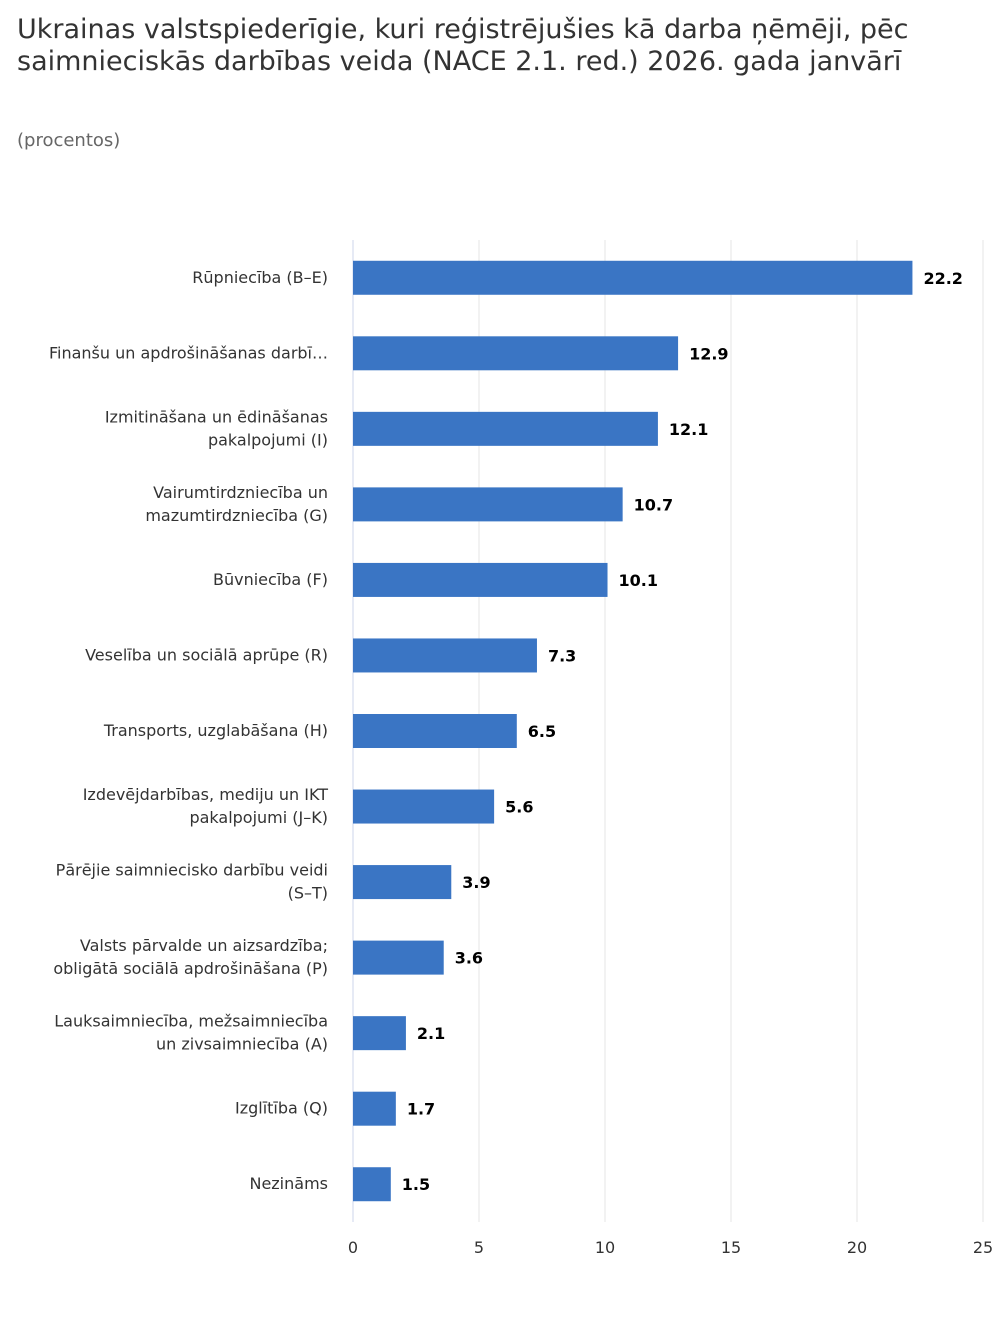 Image resolution: width=1000 pixels, height=1334 pixels. Describe the element at coordinates (353, 1247) in the screenshot. I see `x-tick-label: 0` at that location.